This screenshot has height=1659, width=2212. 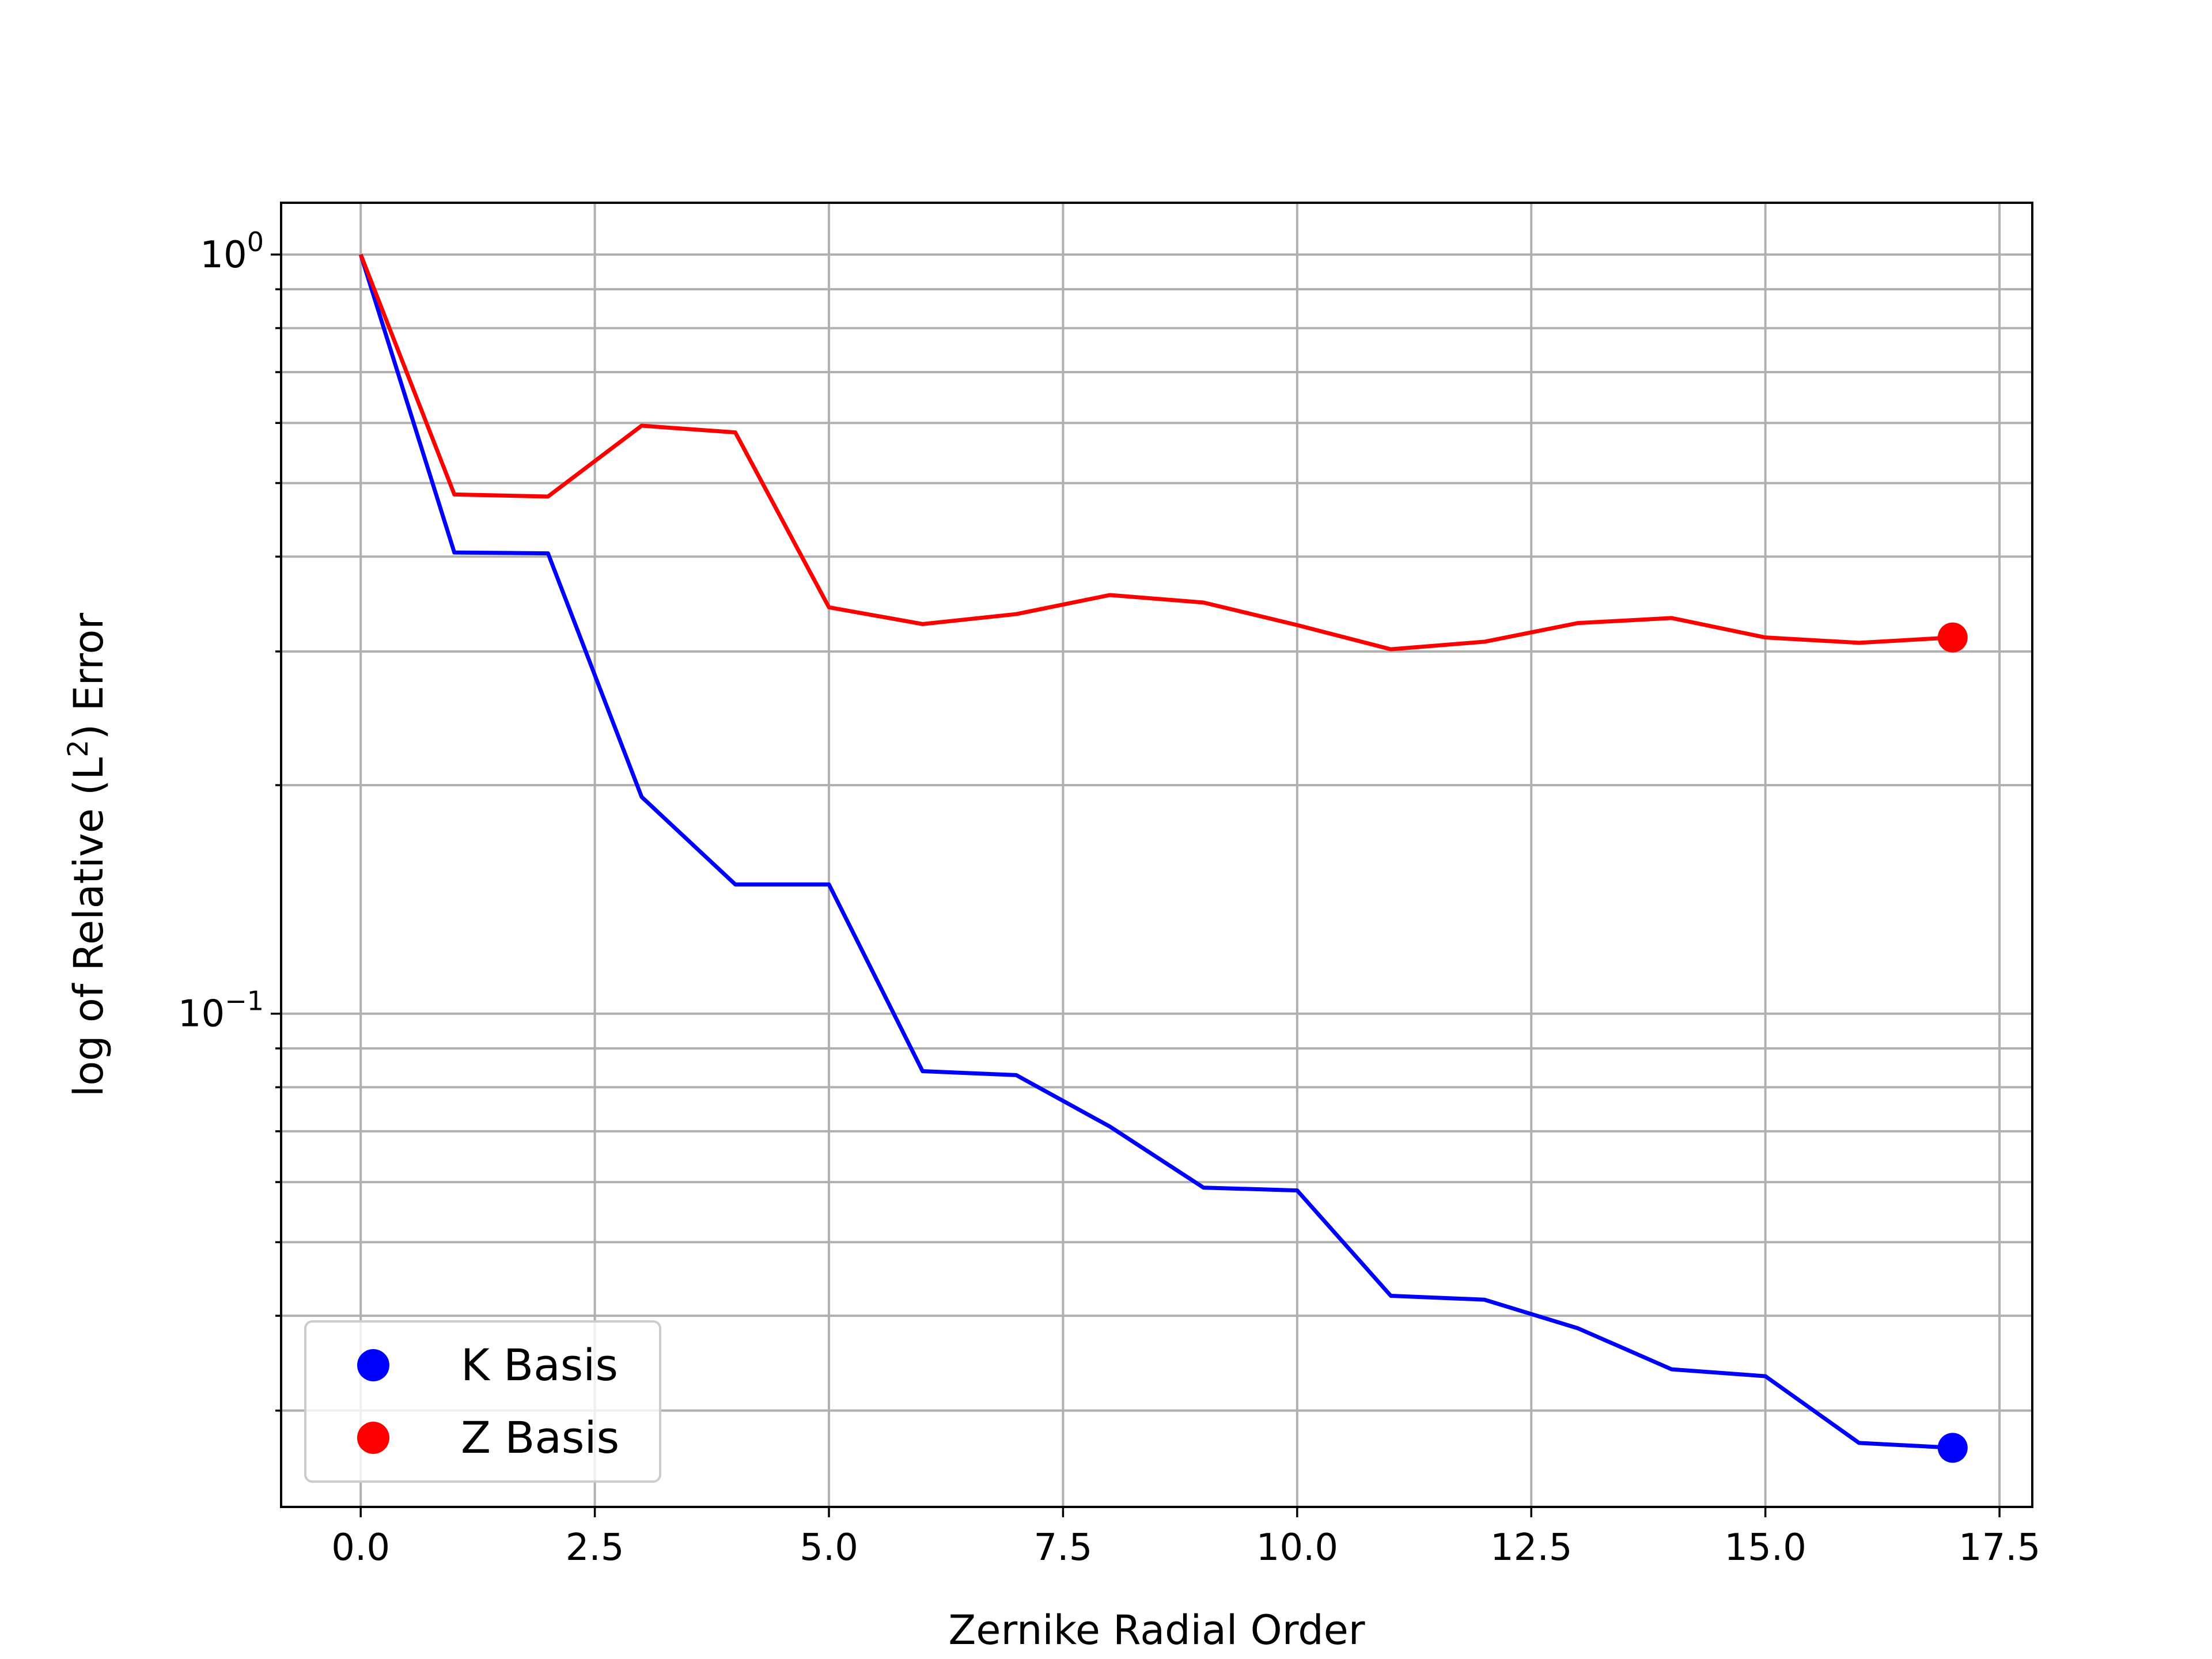 What do you see at coordinates (1952, 1042) in the screenshot?
I see `series-markers` at bounding box center [1952, 1042].